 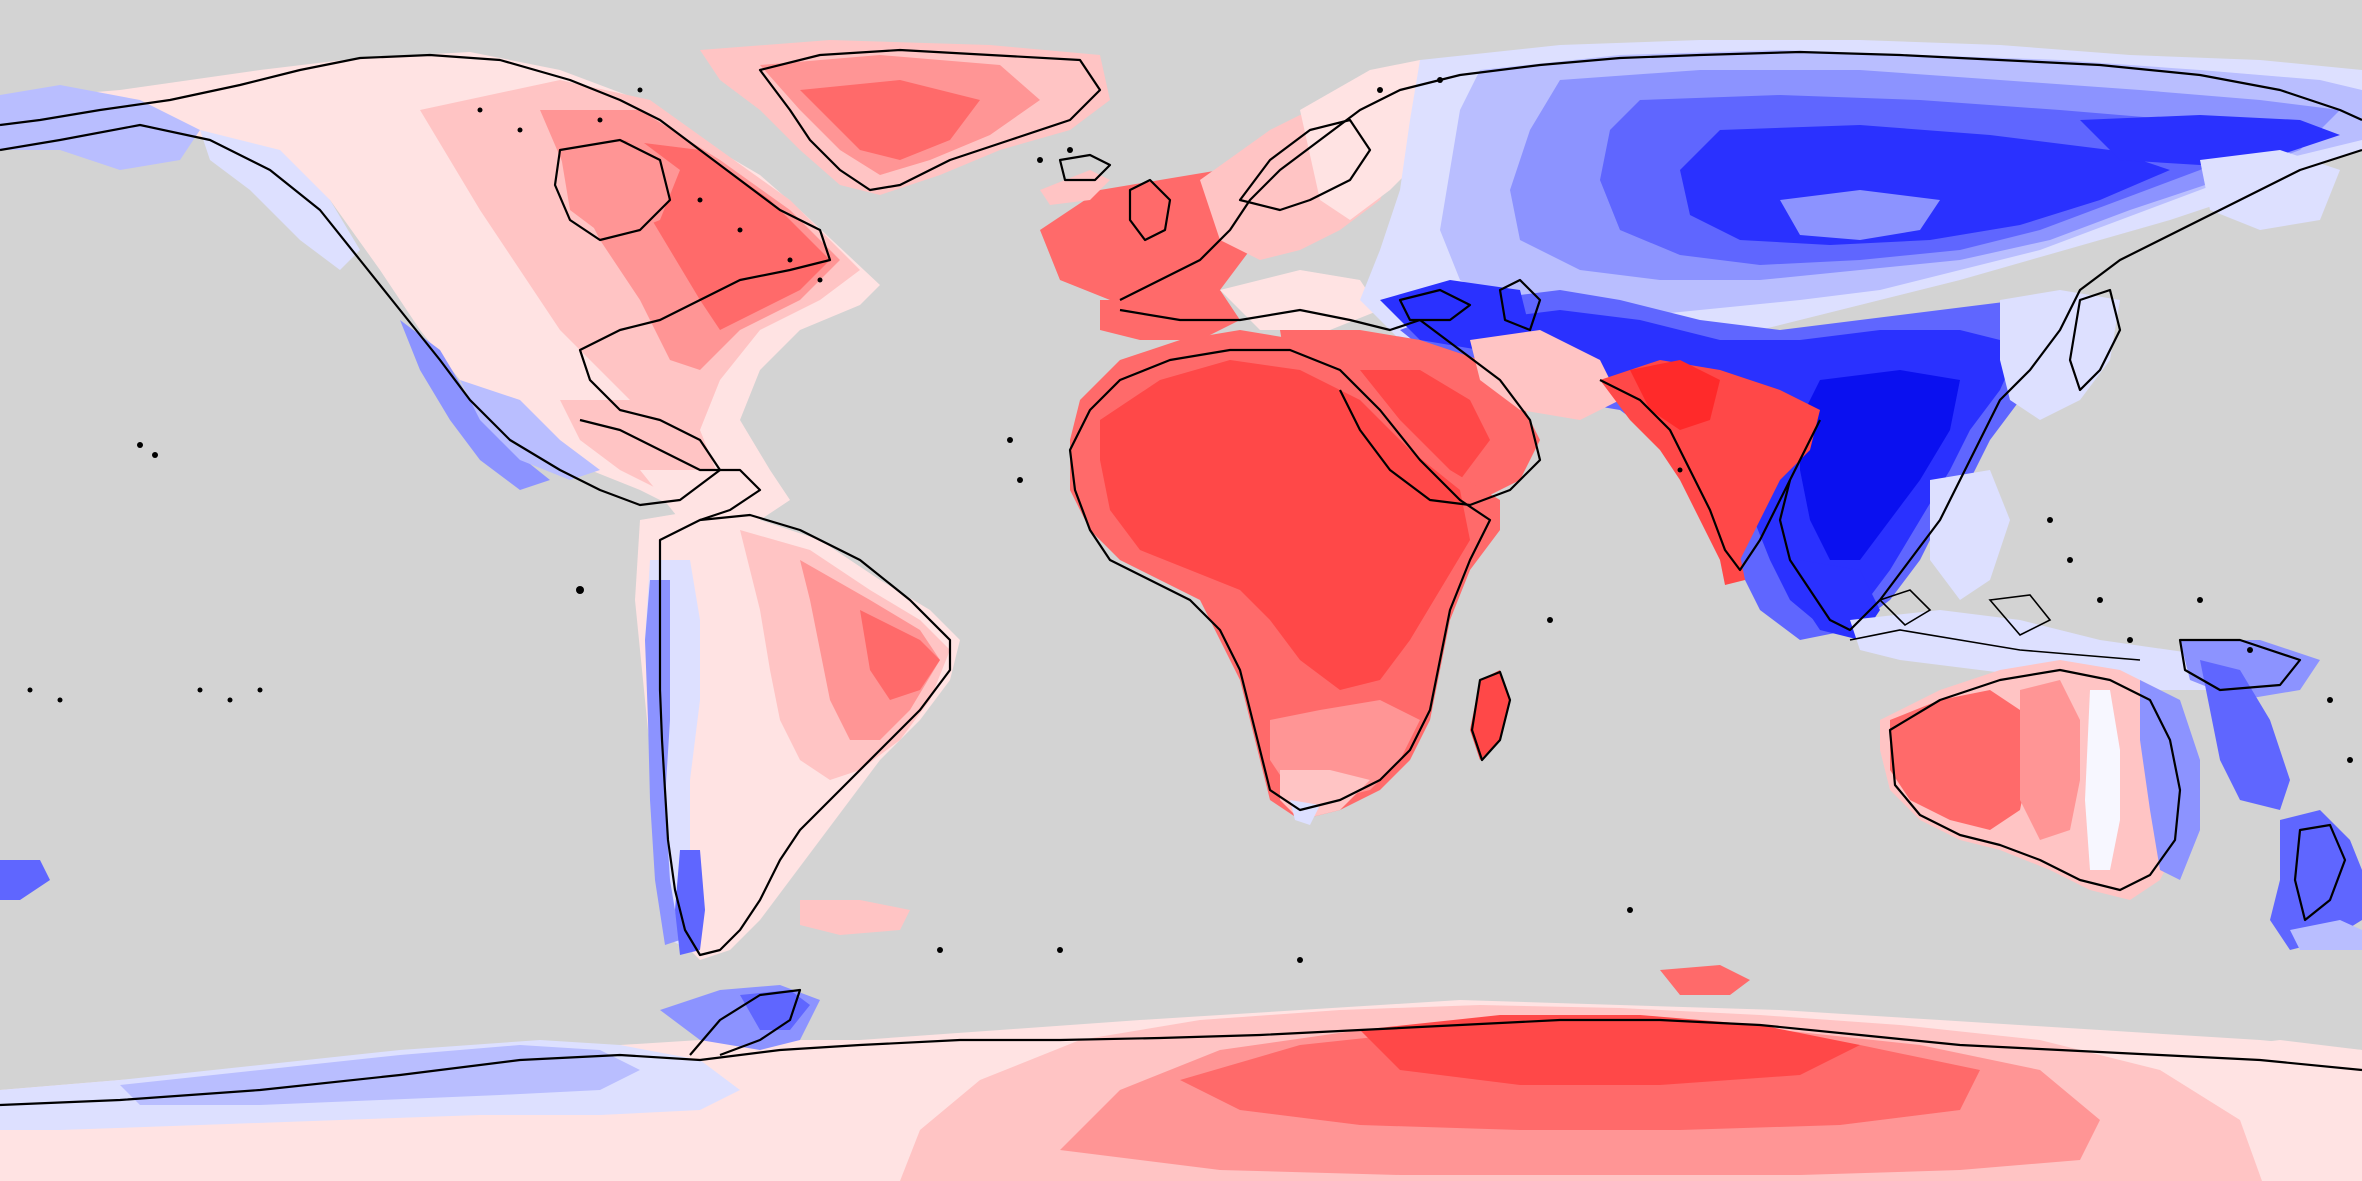 What do you see at coordinates (1740, 175) in the screenshot?
I see `coastline-eurasia-north` at bounding box center [1740, 175].